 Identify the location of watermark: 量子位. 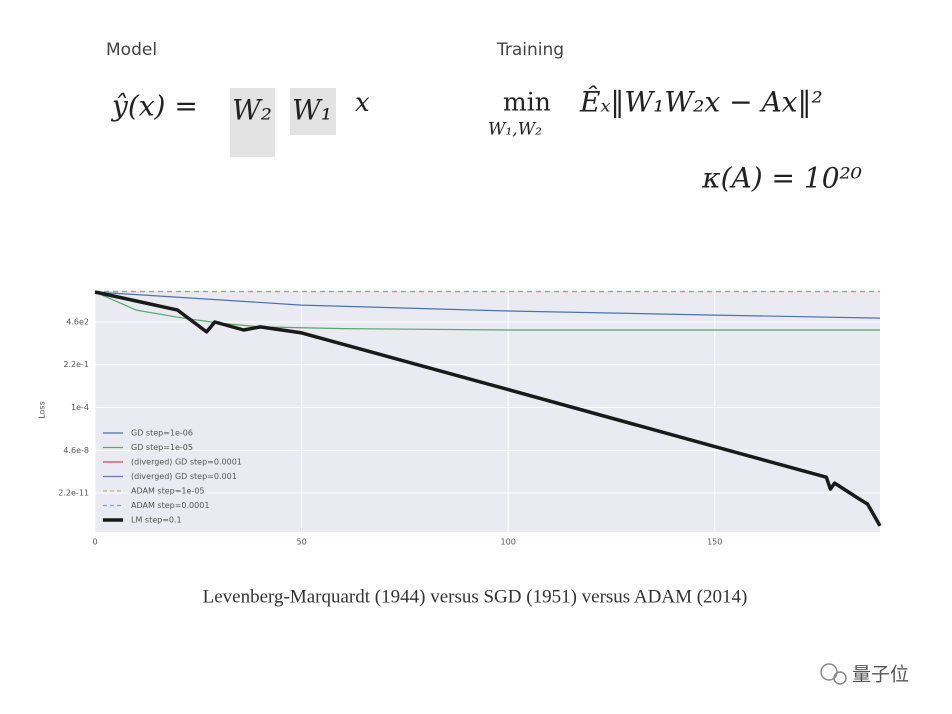
(880, 675).